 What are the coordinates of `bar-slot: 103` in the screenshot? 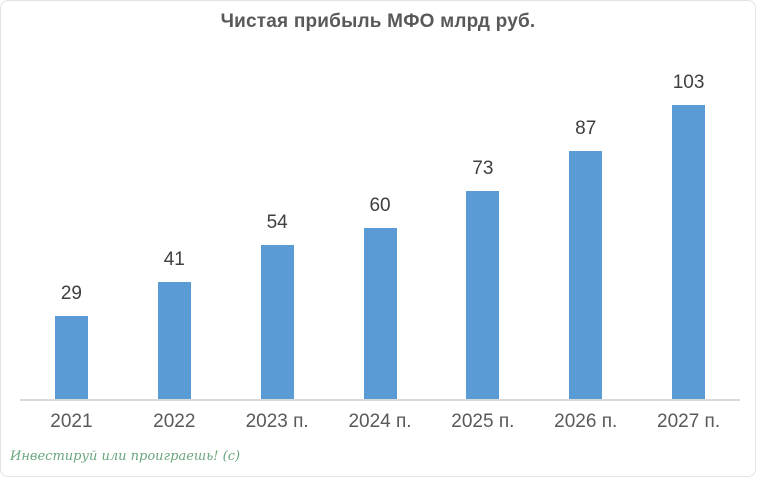 It's located at (688, 235).